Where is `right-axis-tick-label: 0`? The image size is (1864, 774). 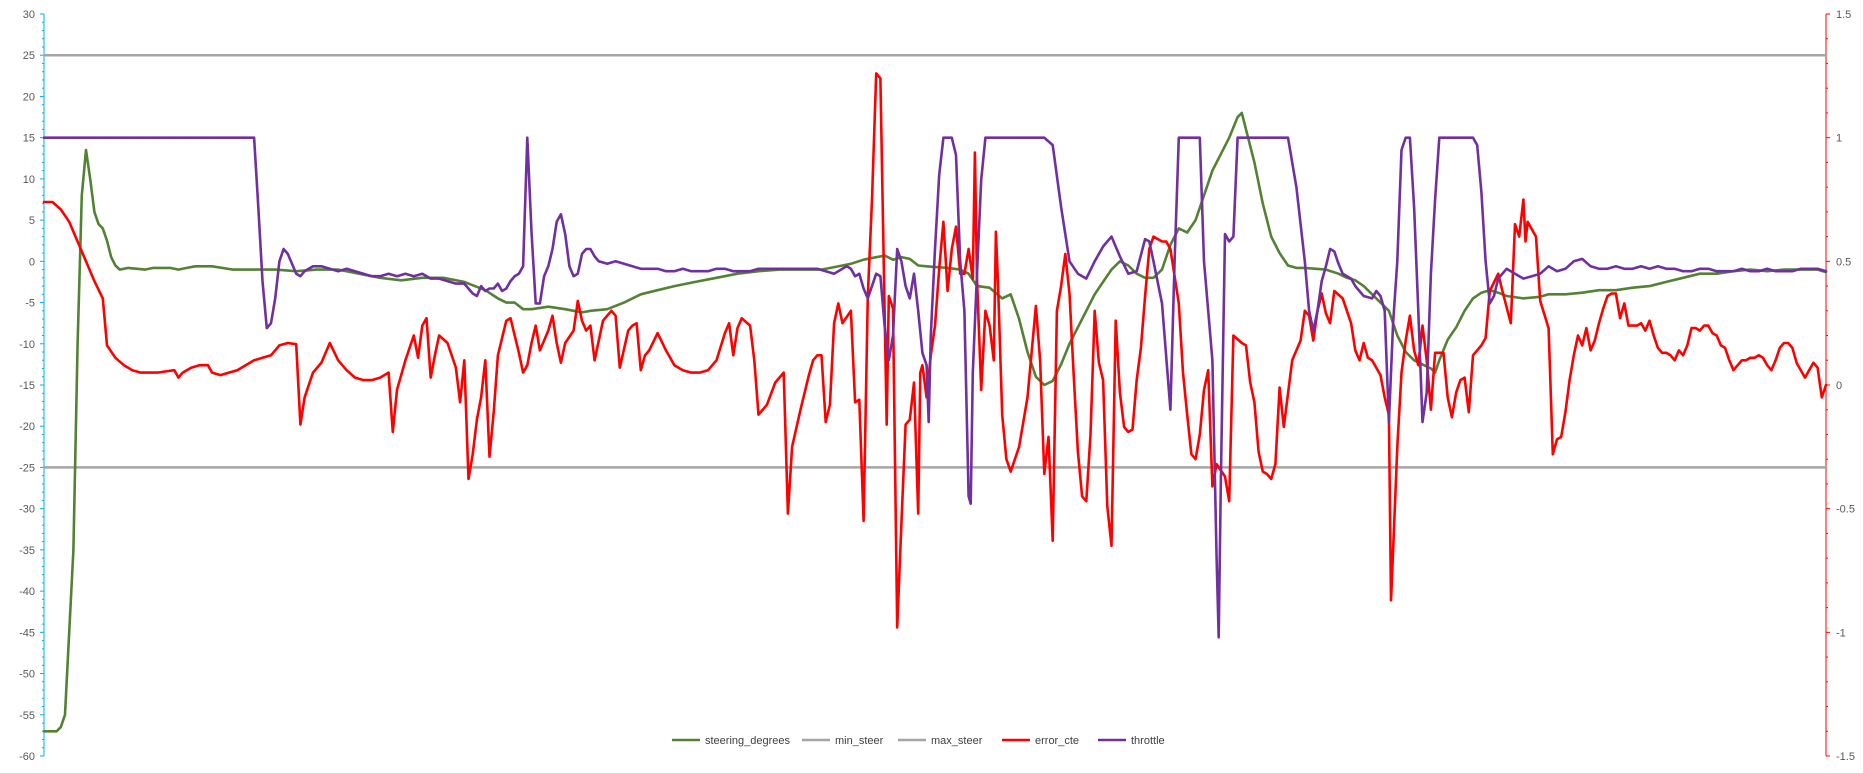 right-axis-tick-label: 0 is located at coordinates (1839, 386).